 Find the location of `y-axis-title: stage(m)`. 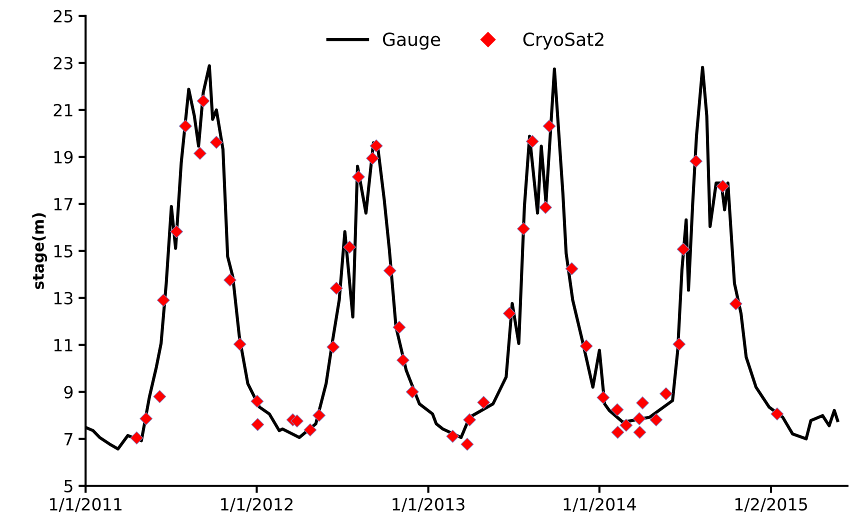

y-axis-title: stage(m) is located at coordinates (40, 251).